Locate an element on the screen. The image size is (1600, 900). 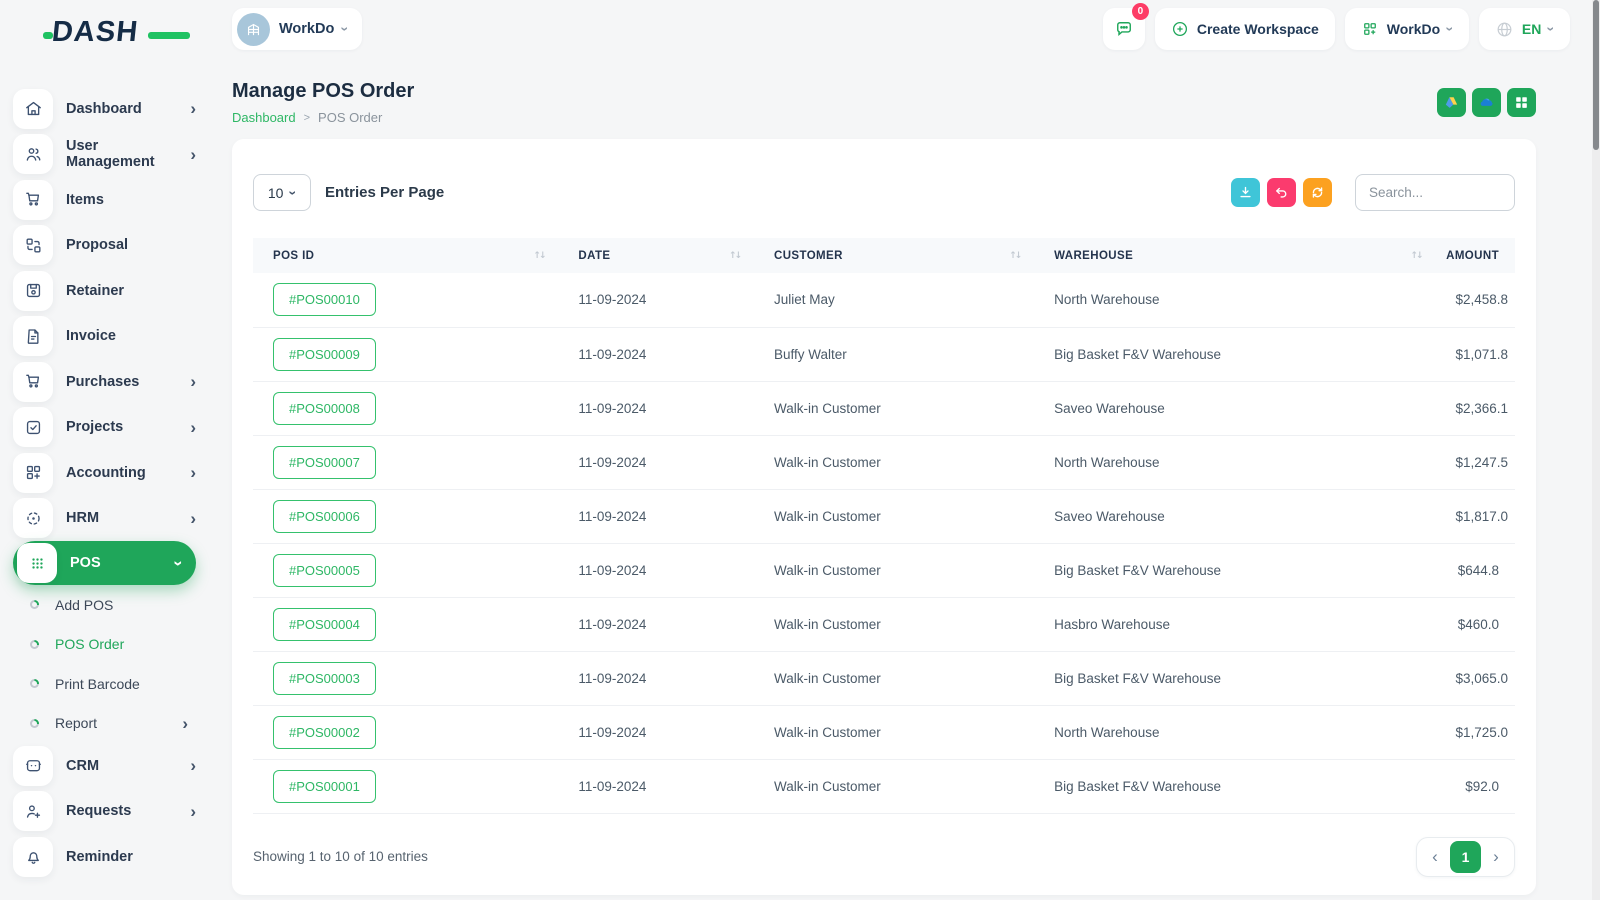
create-workspace-button: Create Workspace is located at coordinates (1244, 29).